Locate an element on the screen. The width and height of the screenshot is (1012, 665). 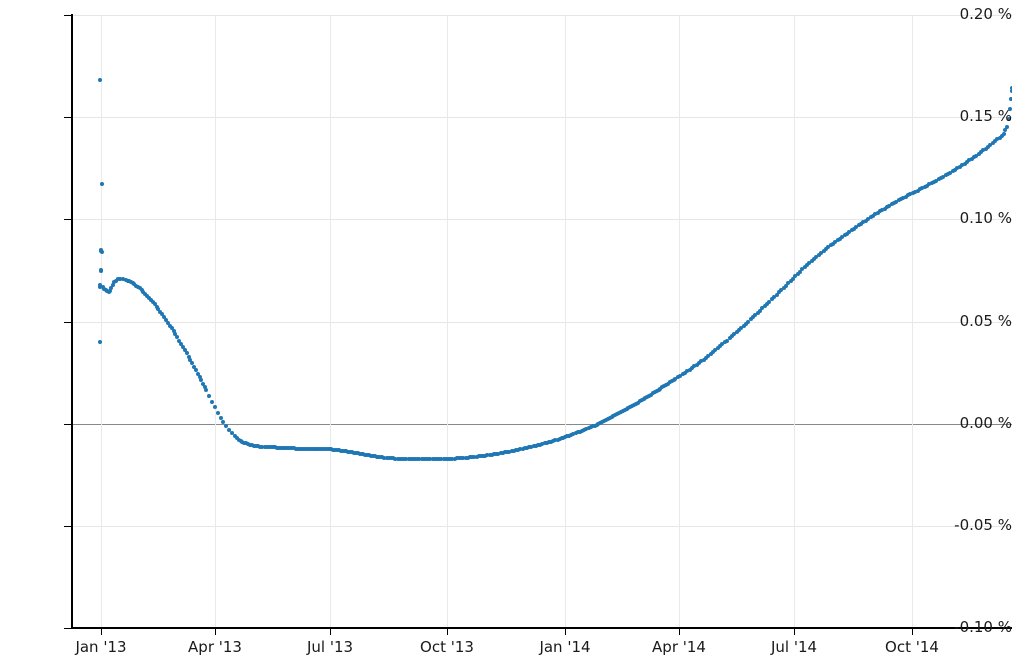
x-tick-label: Jan '14 is located at coordinates (565, 647).